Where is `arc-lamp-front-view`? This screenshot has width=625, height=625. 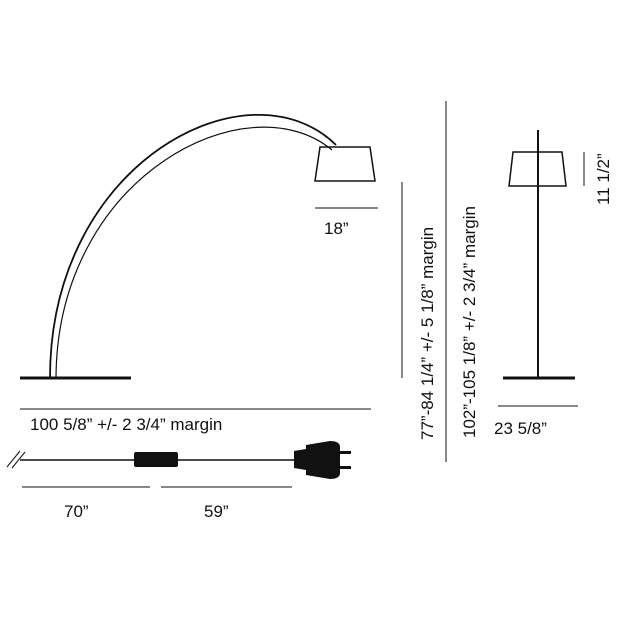 arc-lamp-front-view is located at coordinates (539, 255).